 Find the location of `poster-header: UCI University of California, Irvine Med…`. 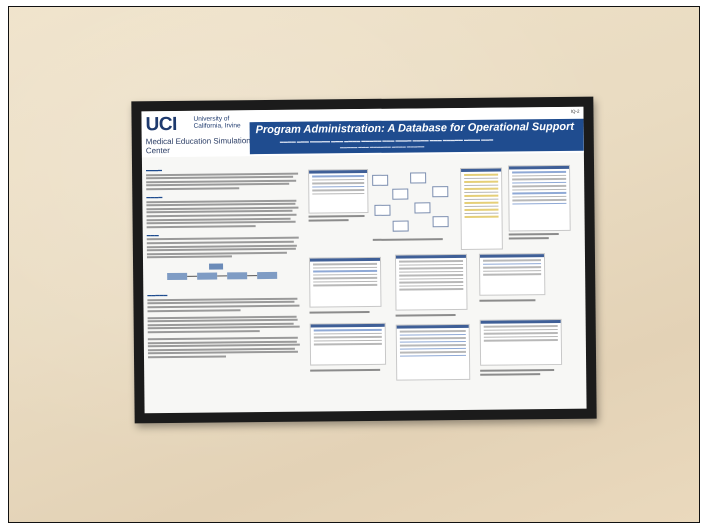

poster-header: UCI University of California, Irvine Med… is located at coordinates (362, 132).